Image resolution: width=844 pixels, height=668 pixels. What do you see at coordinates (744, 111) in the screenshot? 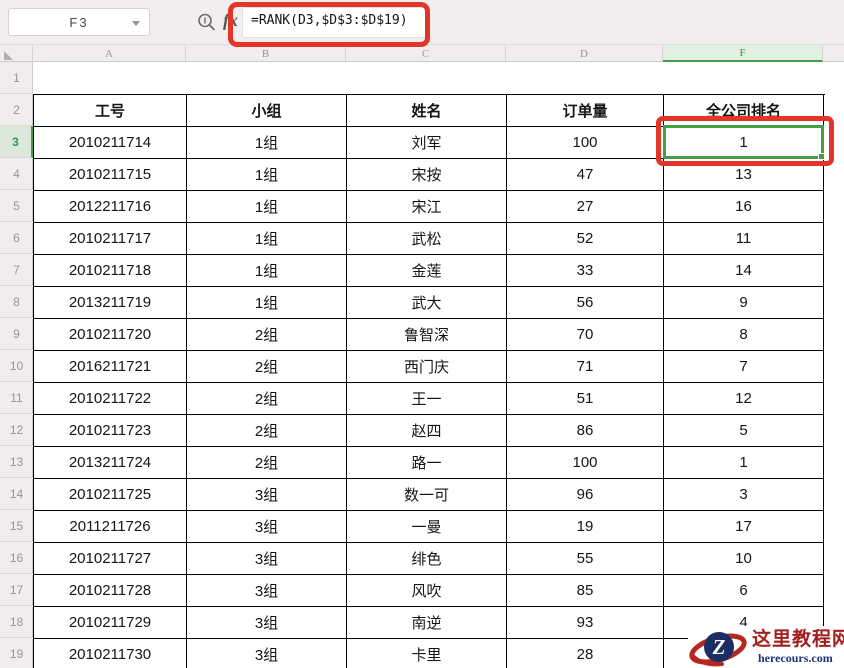
I see `cell-F2: 全公司排名` at bounding box center [744, 111].